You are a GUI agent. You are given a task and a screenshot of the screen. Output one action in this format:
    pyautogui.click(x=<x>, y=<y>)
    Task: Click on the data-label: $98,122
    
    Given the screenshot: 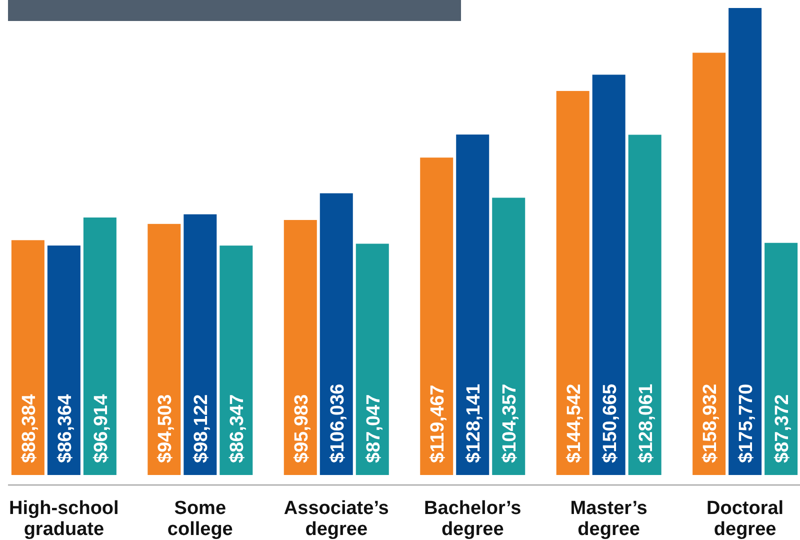 What is the action you would take?
    pyautogui.click(x=201, y=428)
    